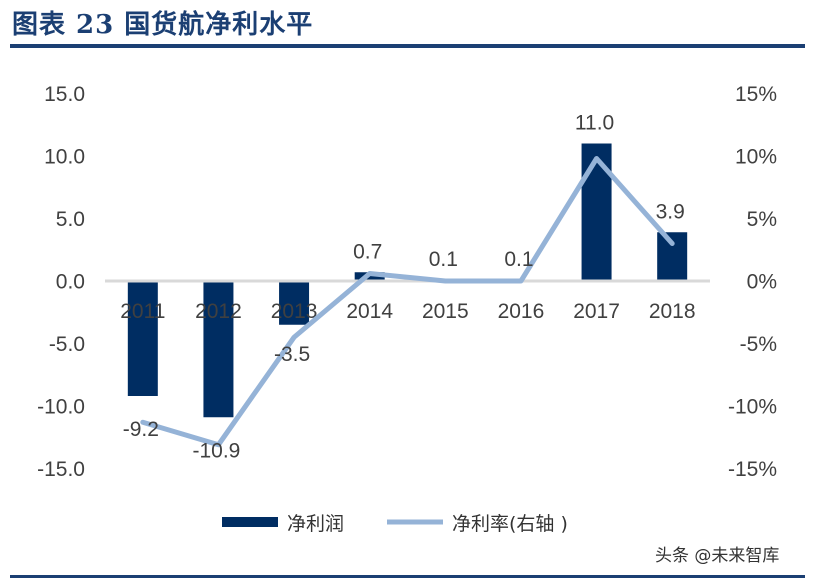 The height and width of the screenshot is (581, 829). Describe the element at coordinates (142, 311) in the screenshot. I see `category-label: 2011` at that location.